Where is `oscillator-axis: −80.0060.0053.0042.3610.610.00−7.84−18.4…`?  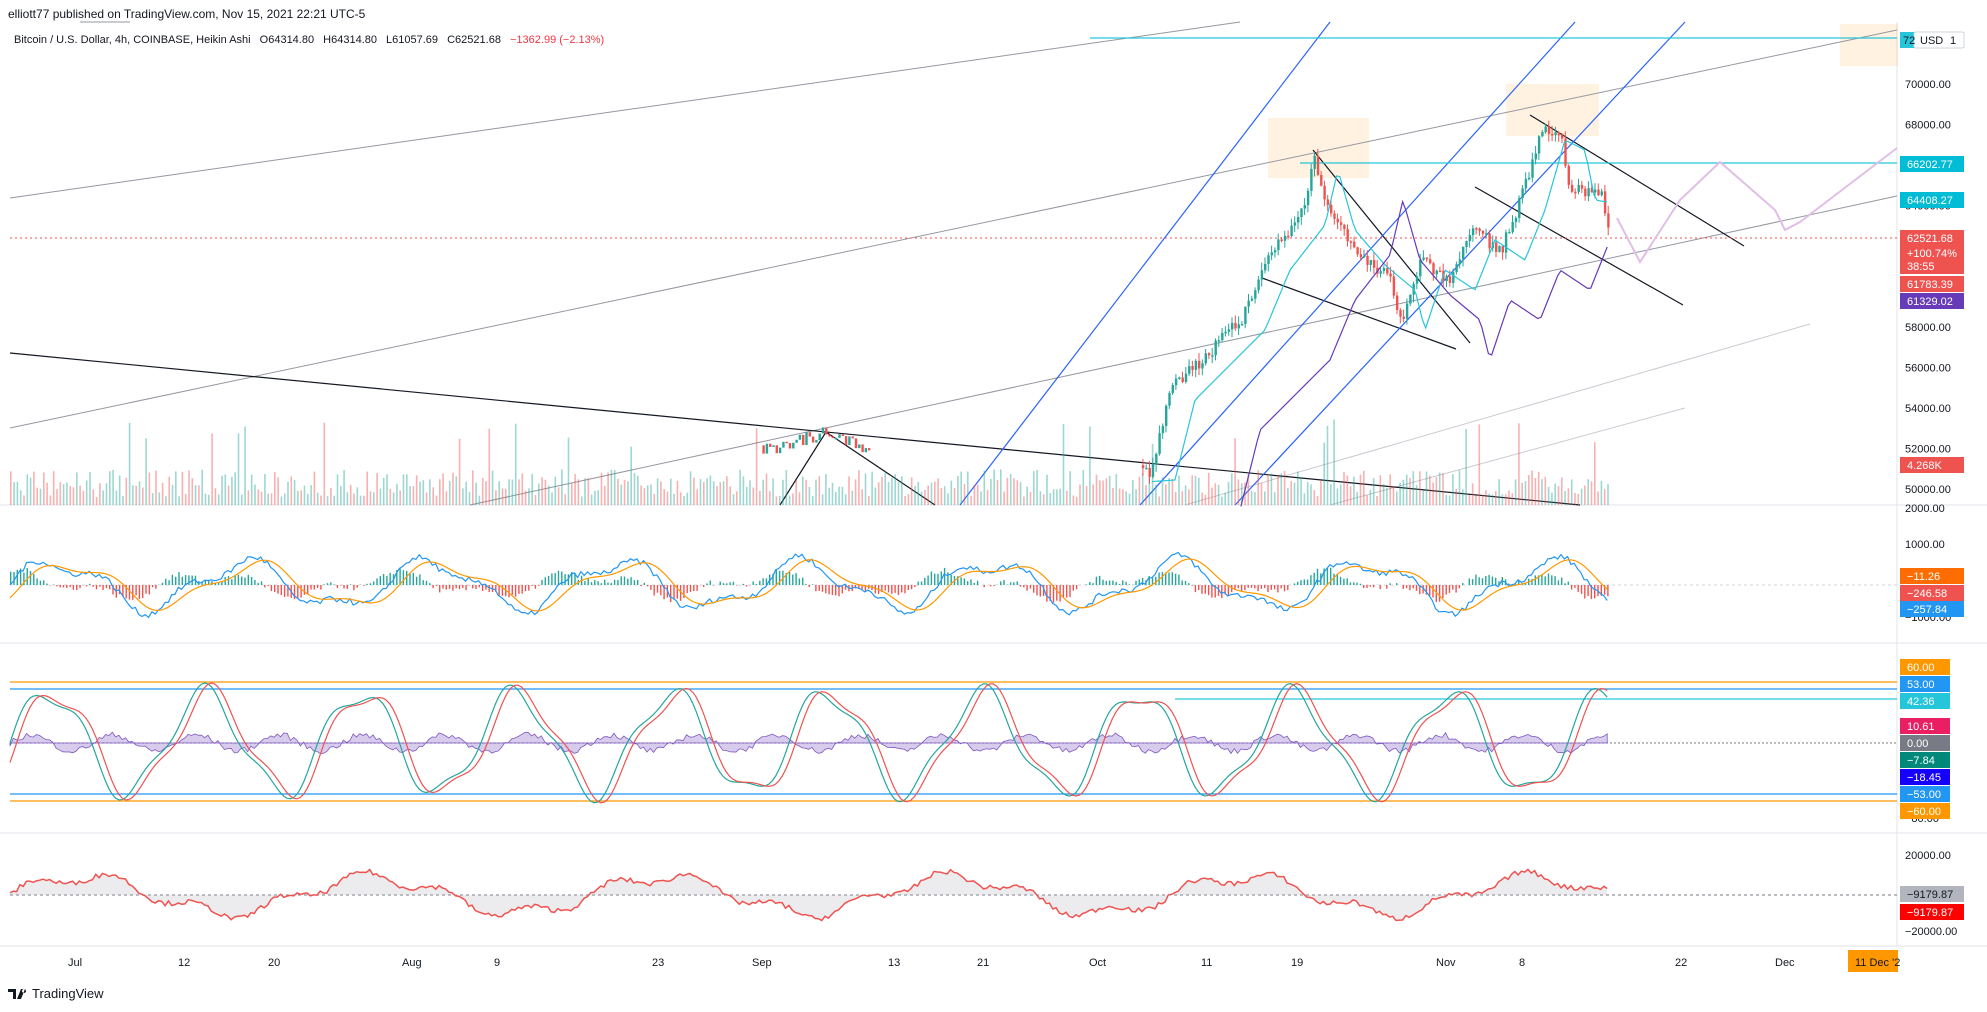
oscillator-axis: −80.0060.0053.0042.3610.610.00−7.84−18.4… is located at coordinates (1925, 742).